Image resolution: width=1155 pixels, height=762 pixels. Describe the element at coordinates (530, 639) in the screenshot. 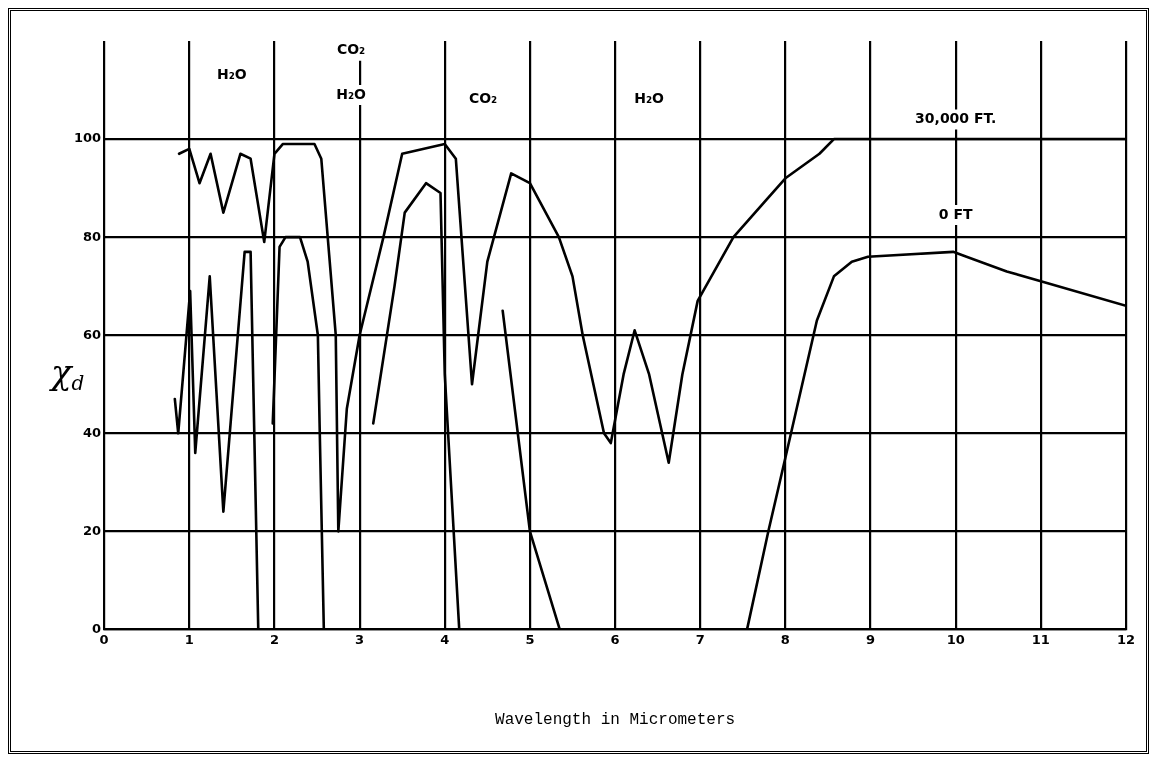

I see `x-tick-label: 5` at that location.